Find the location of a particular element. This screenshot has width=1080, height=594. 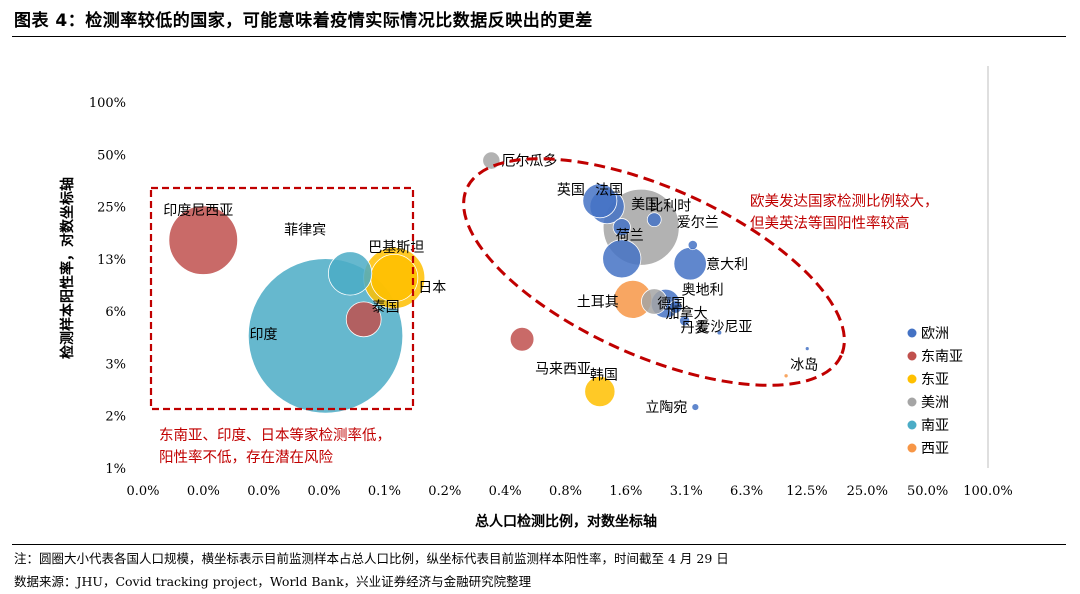

bubble-印度尼西亚 is located at coordinates (203, 240).